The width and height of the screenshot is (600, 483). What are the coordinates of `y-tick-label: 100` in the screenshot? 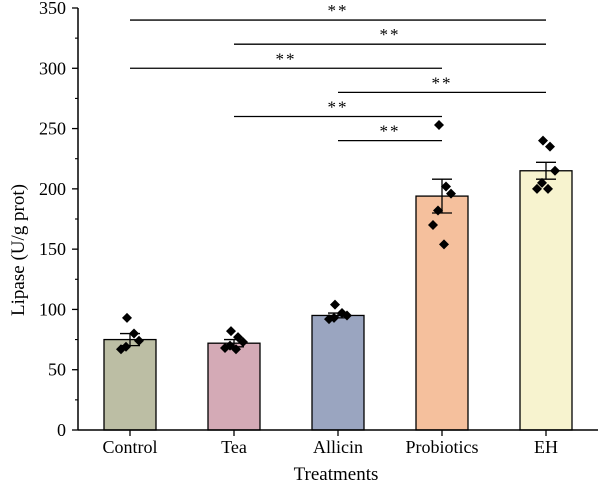 It's located at (52, 309).